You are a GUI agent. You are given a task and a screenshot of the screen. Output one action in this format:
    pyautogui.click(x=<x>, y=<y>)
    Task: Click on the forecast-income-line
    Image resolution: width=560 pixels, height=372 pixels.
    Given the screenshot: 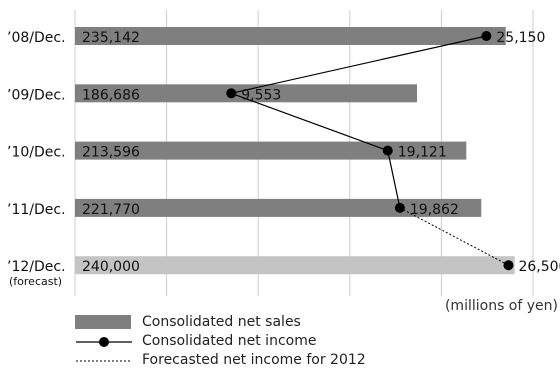 What is the action you would take?
    pyautogui.click(x=454, y=236)
    